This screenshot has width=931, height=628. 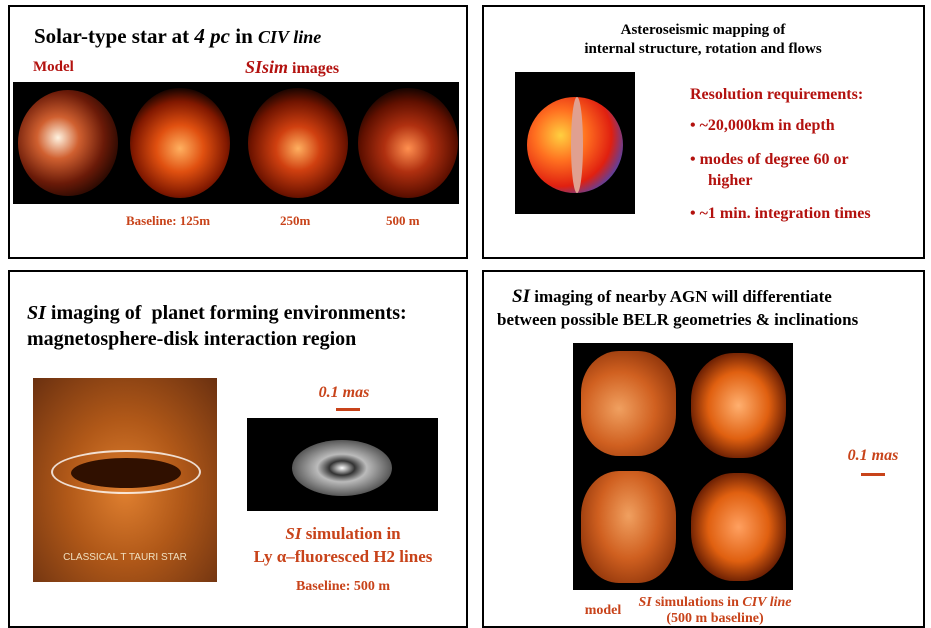 What do you see at coordinates (715, 618) in the screenshot?
I see `caption: (500 m baseline)` at bounding box center [715, 618].